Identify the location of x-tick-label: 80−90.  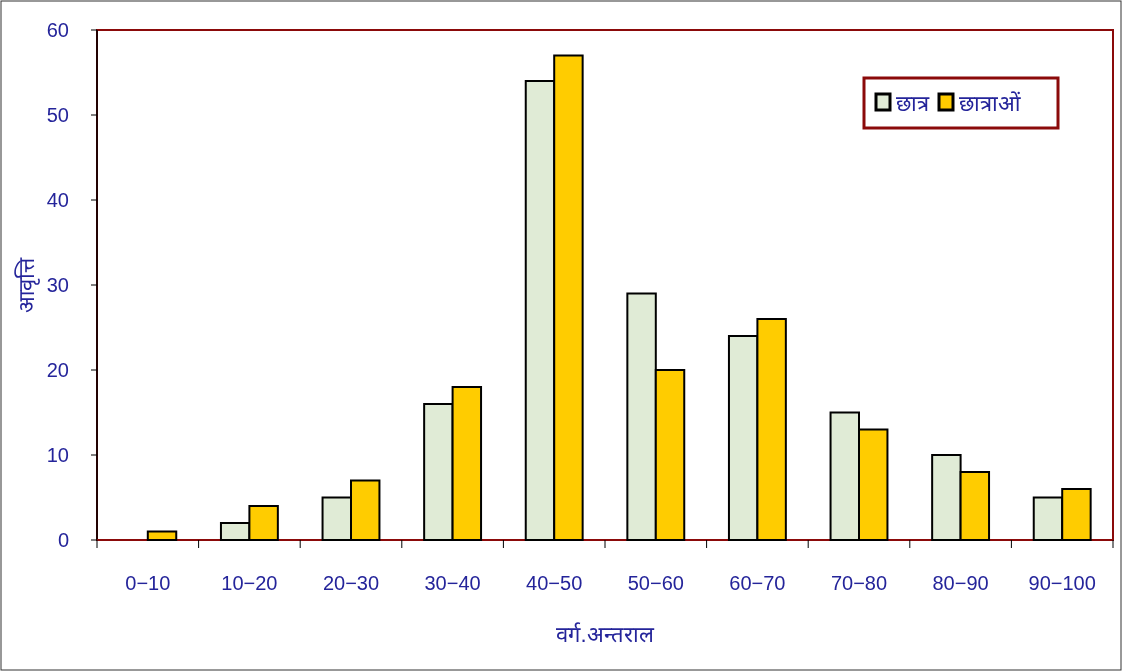
(960, 583).